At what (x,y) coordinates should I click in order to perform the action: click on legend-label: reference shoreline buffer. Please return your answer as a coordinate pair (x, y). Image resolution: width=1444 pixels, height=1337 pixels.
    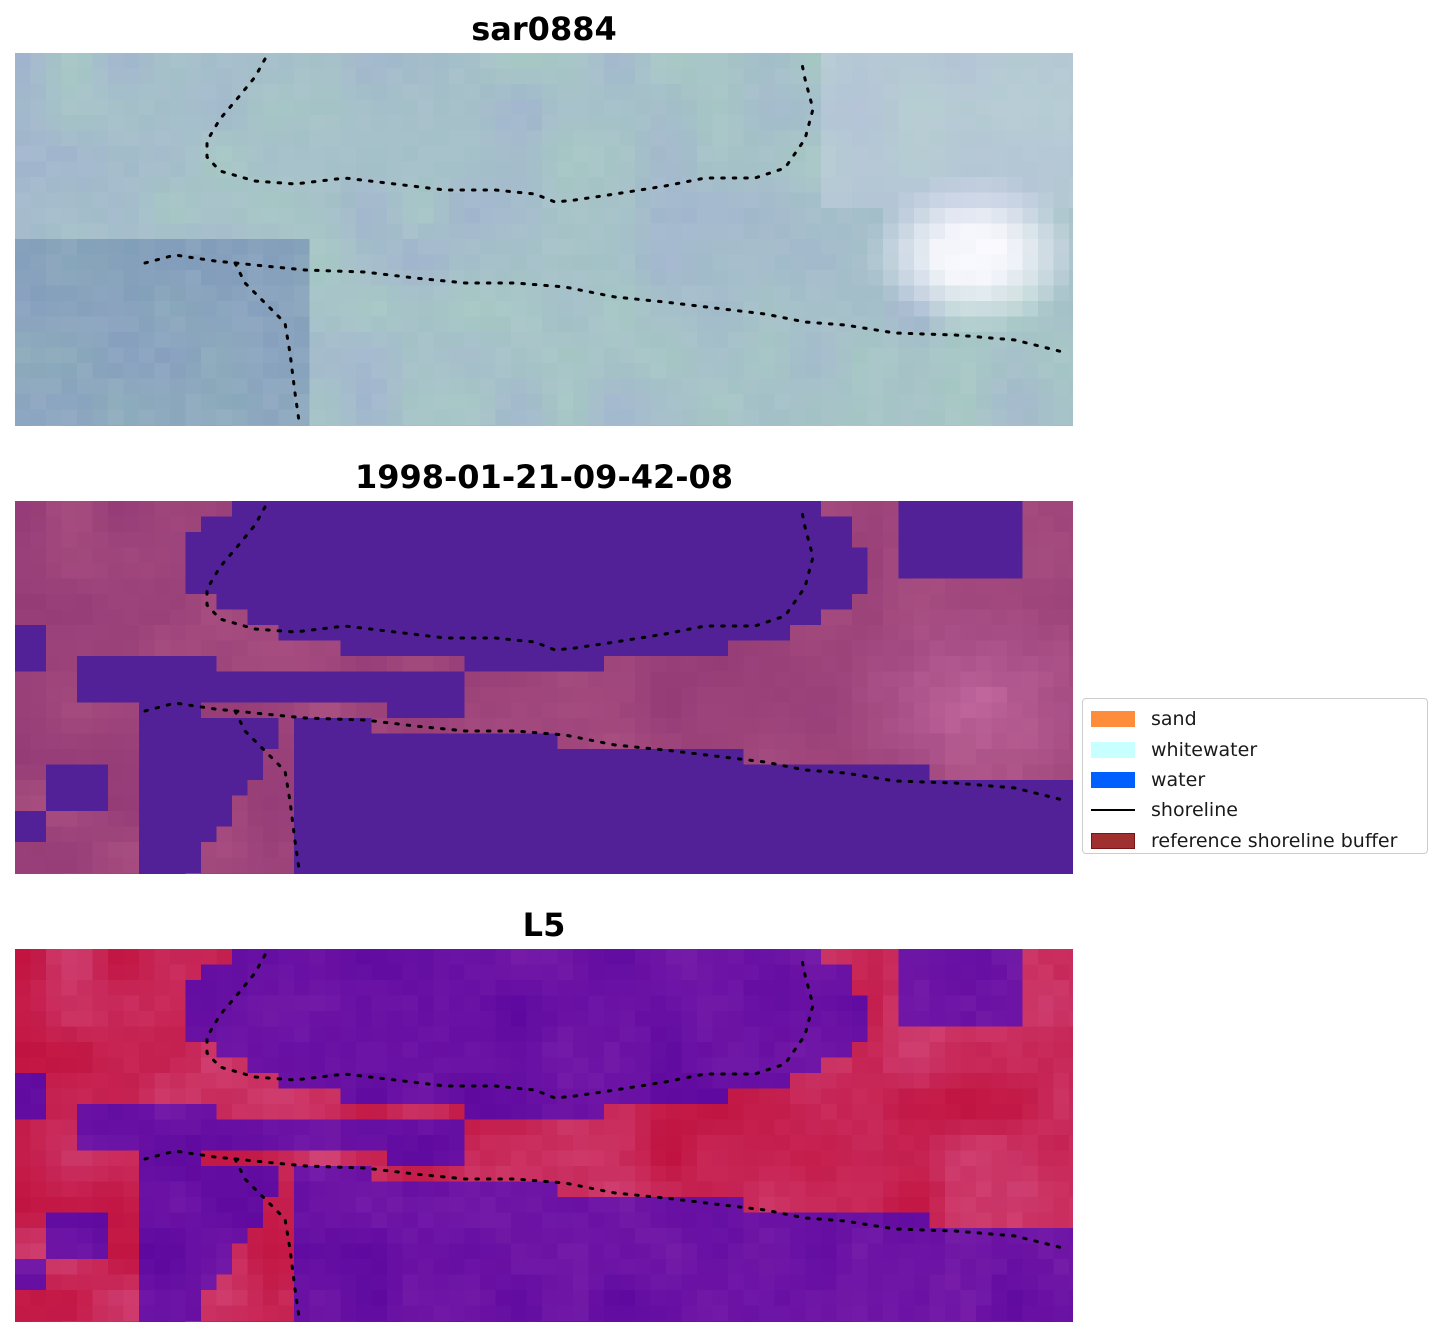
    Looking at the image, I should click on (1274, 840).